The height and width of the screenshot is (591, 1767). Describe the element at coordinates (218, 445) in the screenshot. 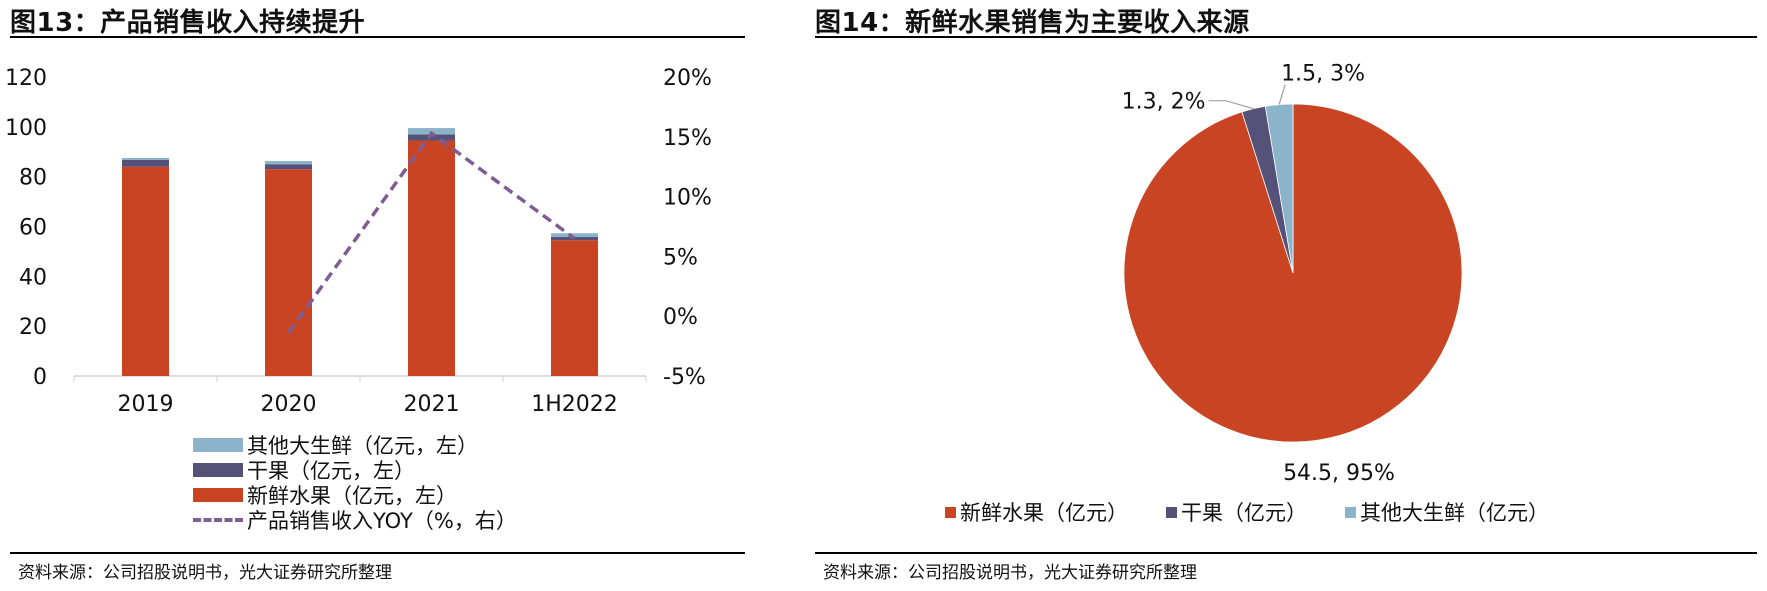

I see `legend-swatch-other-fresh` at that location.